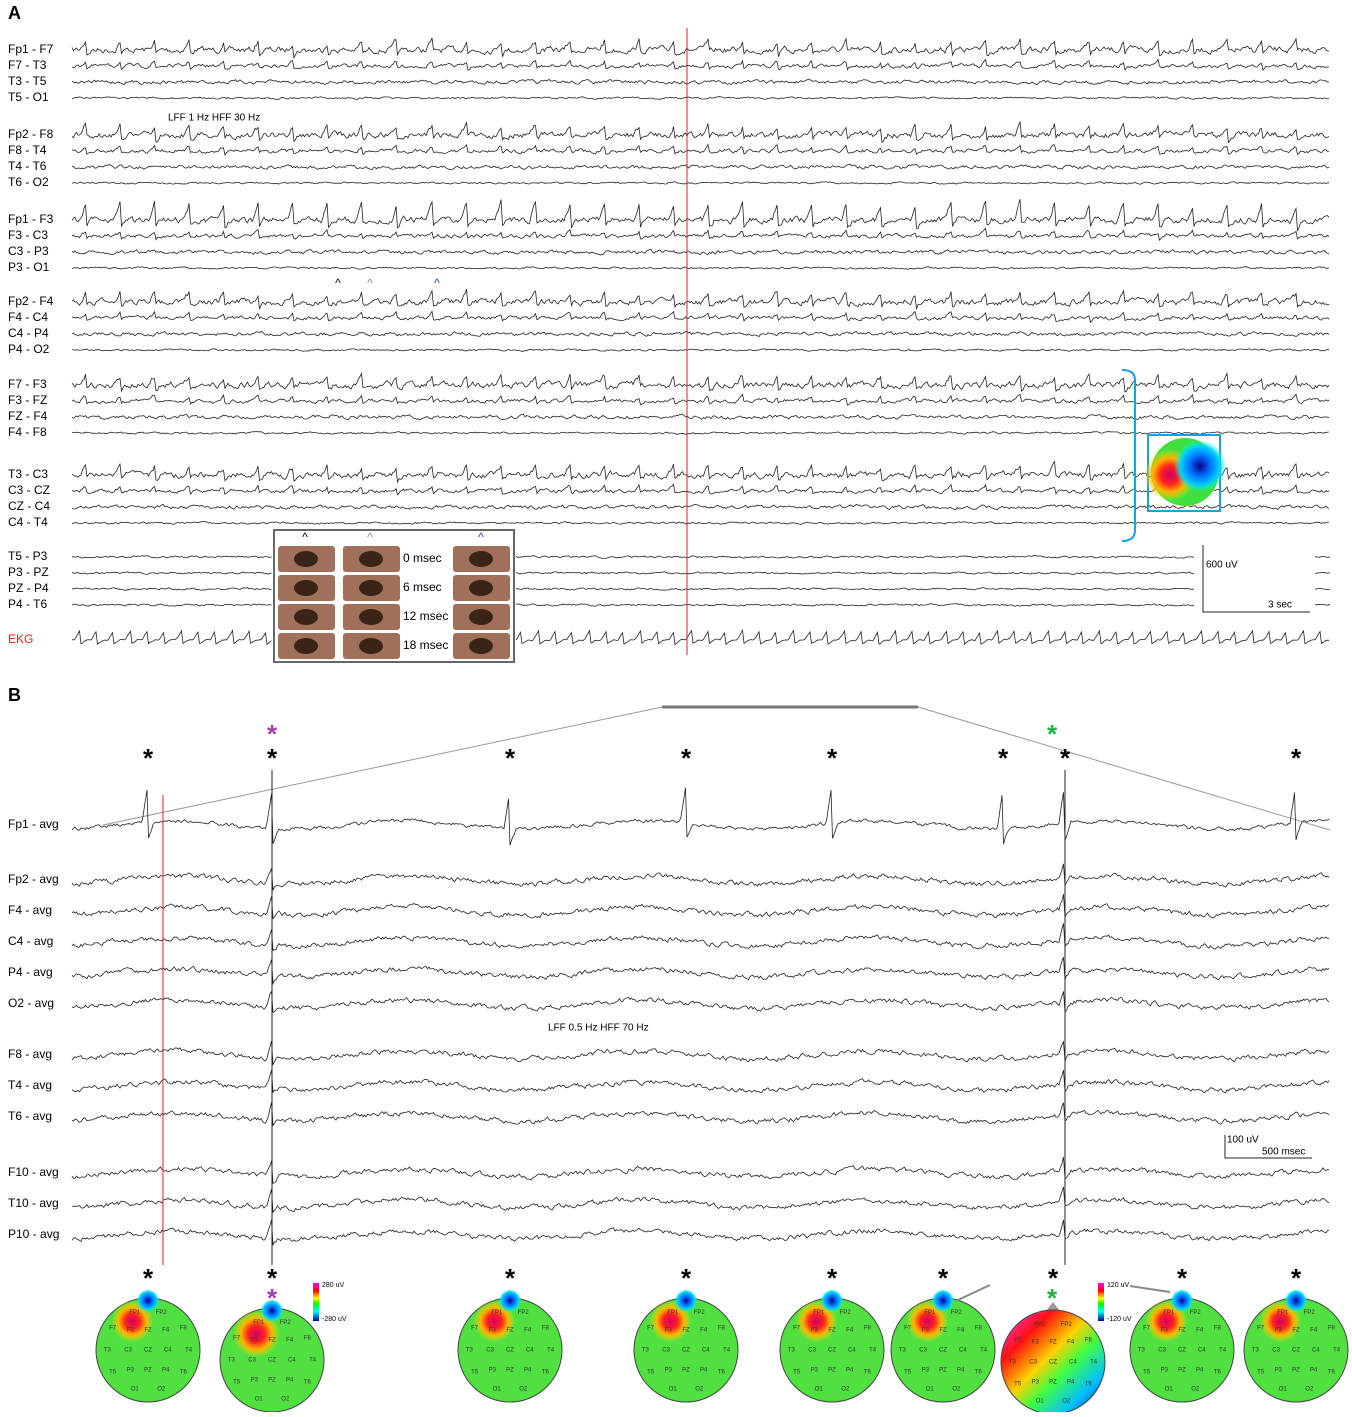 The height and width of the screenshot is (1417, 1352). What do you see at coordinates (148, 1301) in the screenshot?
I see `topomap-blue` at bounding box center [148, 1301].